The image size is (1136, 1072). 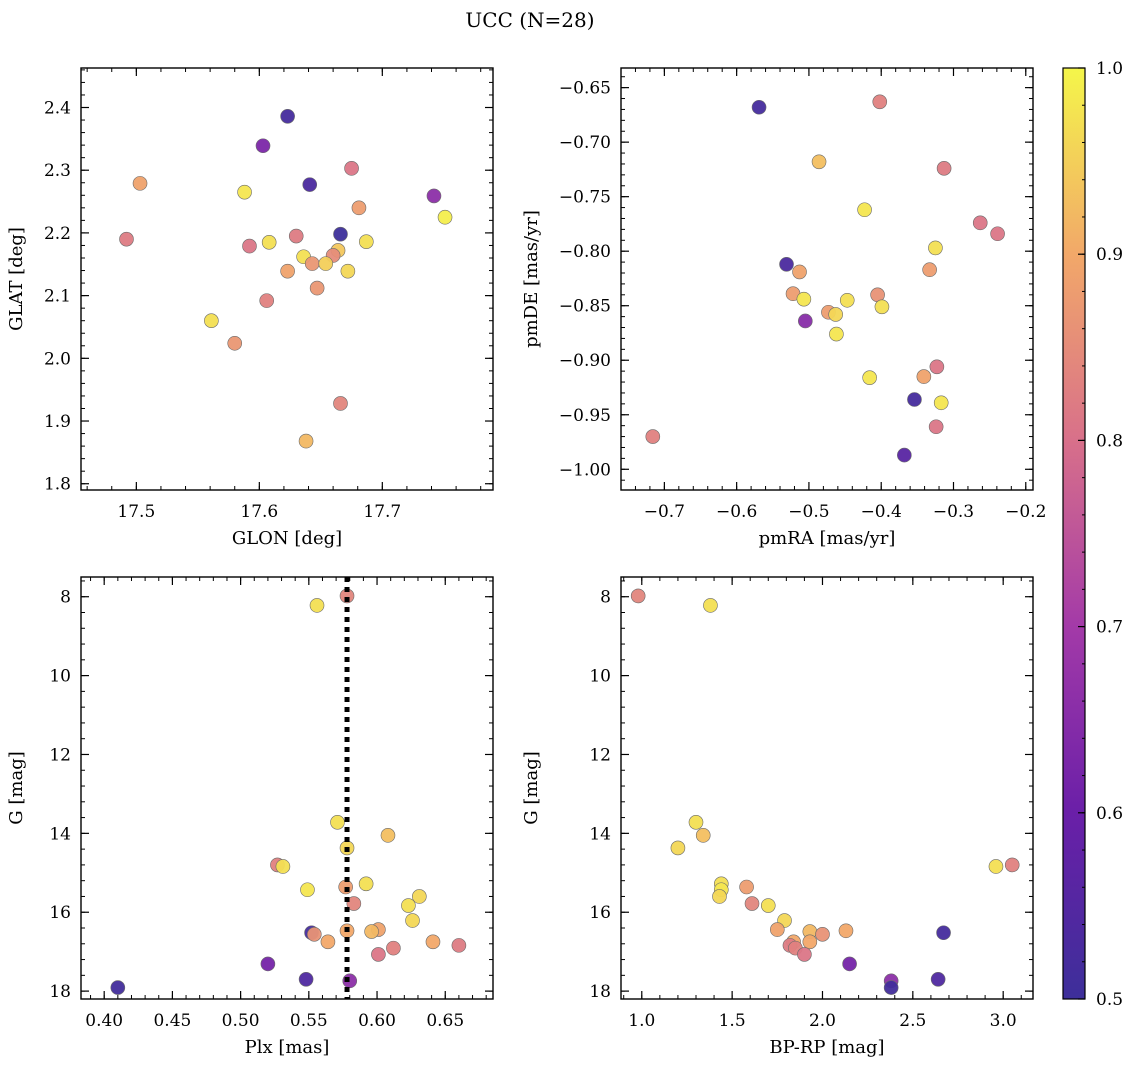 What do you see at coordinates (912, 1021) in the screenshot?
I see `x-tick-label: 2.5` at bounding box center [912, 1021].